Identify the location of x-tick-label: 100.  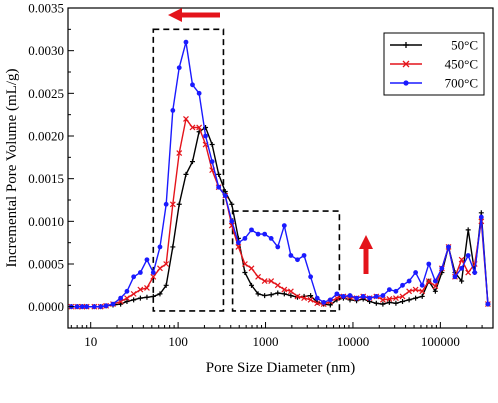
(178, 341).